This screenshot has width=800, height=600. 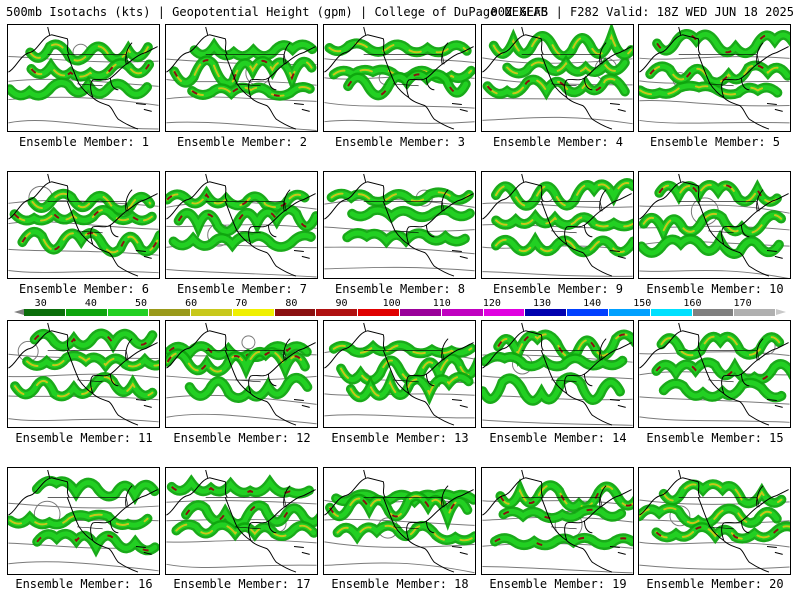 What do you see at coordinates (391, 303) in the screenshot?
I see `color-scale-tick-label: 100` at bounding box center [391, 303].